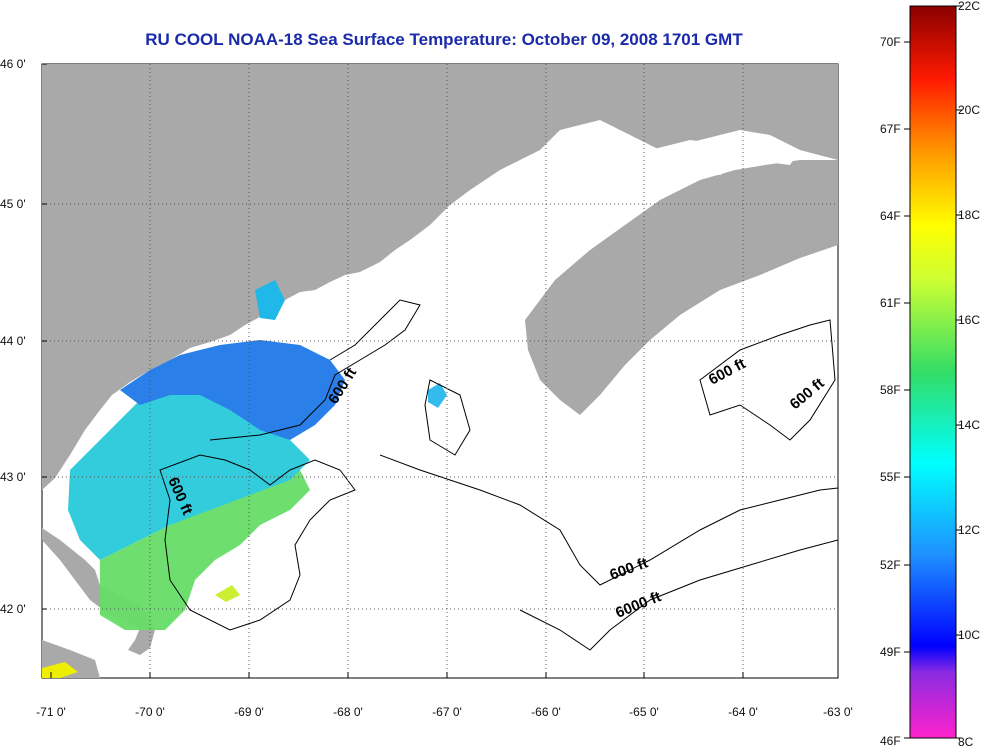  Describe the element at coordinates (13, 477) in the screenshot. I see `lat-label: 43 0'` at that location.